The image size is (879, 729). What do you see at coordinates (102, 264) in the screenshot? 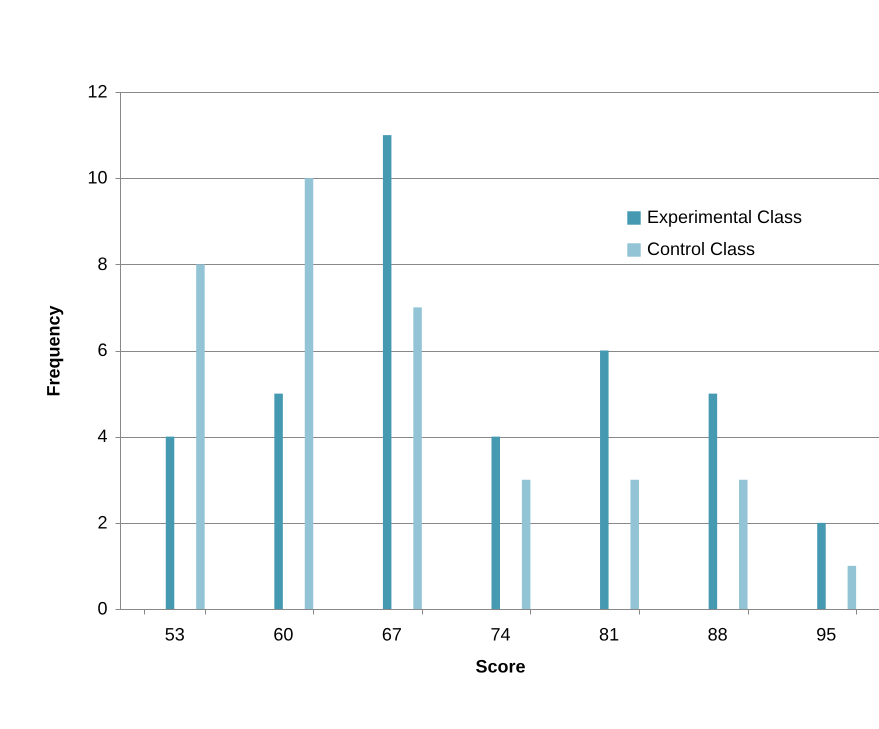
I see `y-tick-label: 8` at bounding box center [102, 264].